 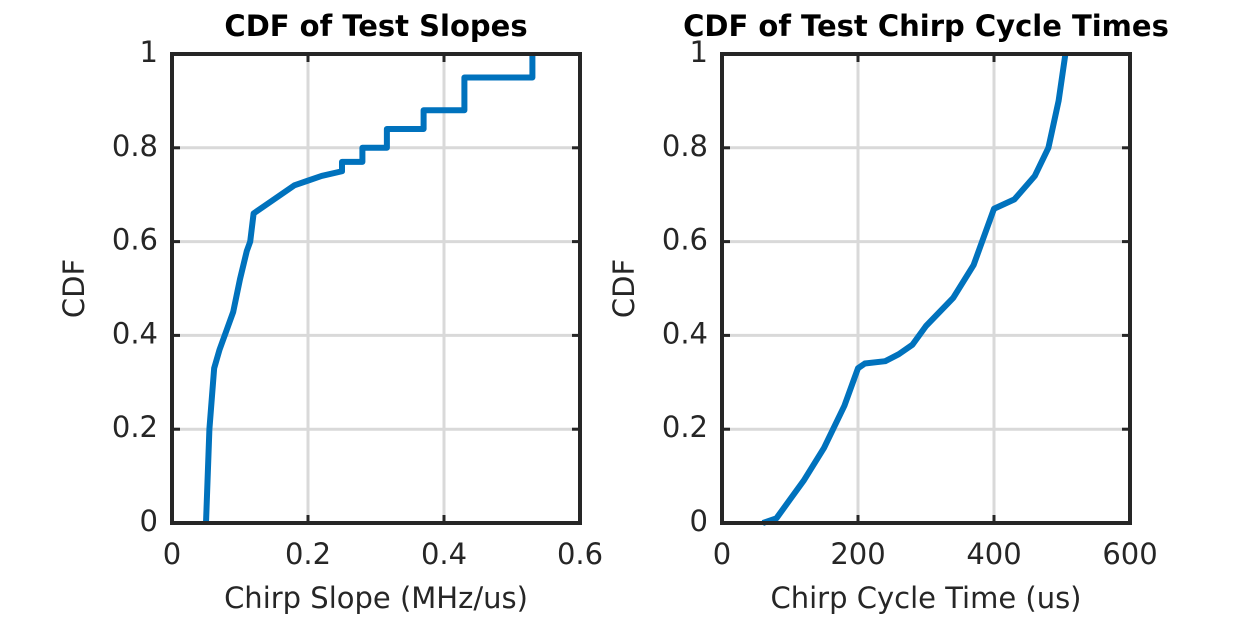 What do you see at coordinates (376, 598) in the screenshot?
I see `x-axis-label: Chirp Slope (MHz/us)` at bounding box center [376, 598].